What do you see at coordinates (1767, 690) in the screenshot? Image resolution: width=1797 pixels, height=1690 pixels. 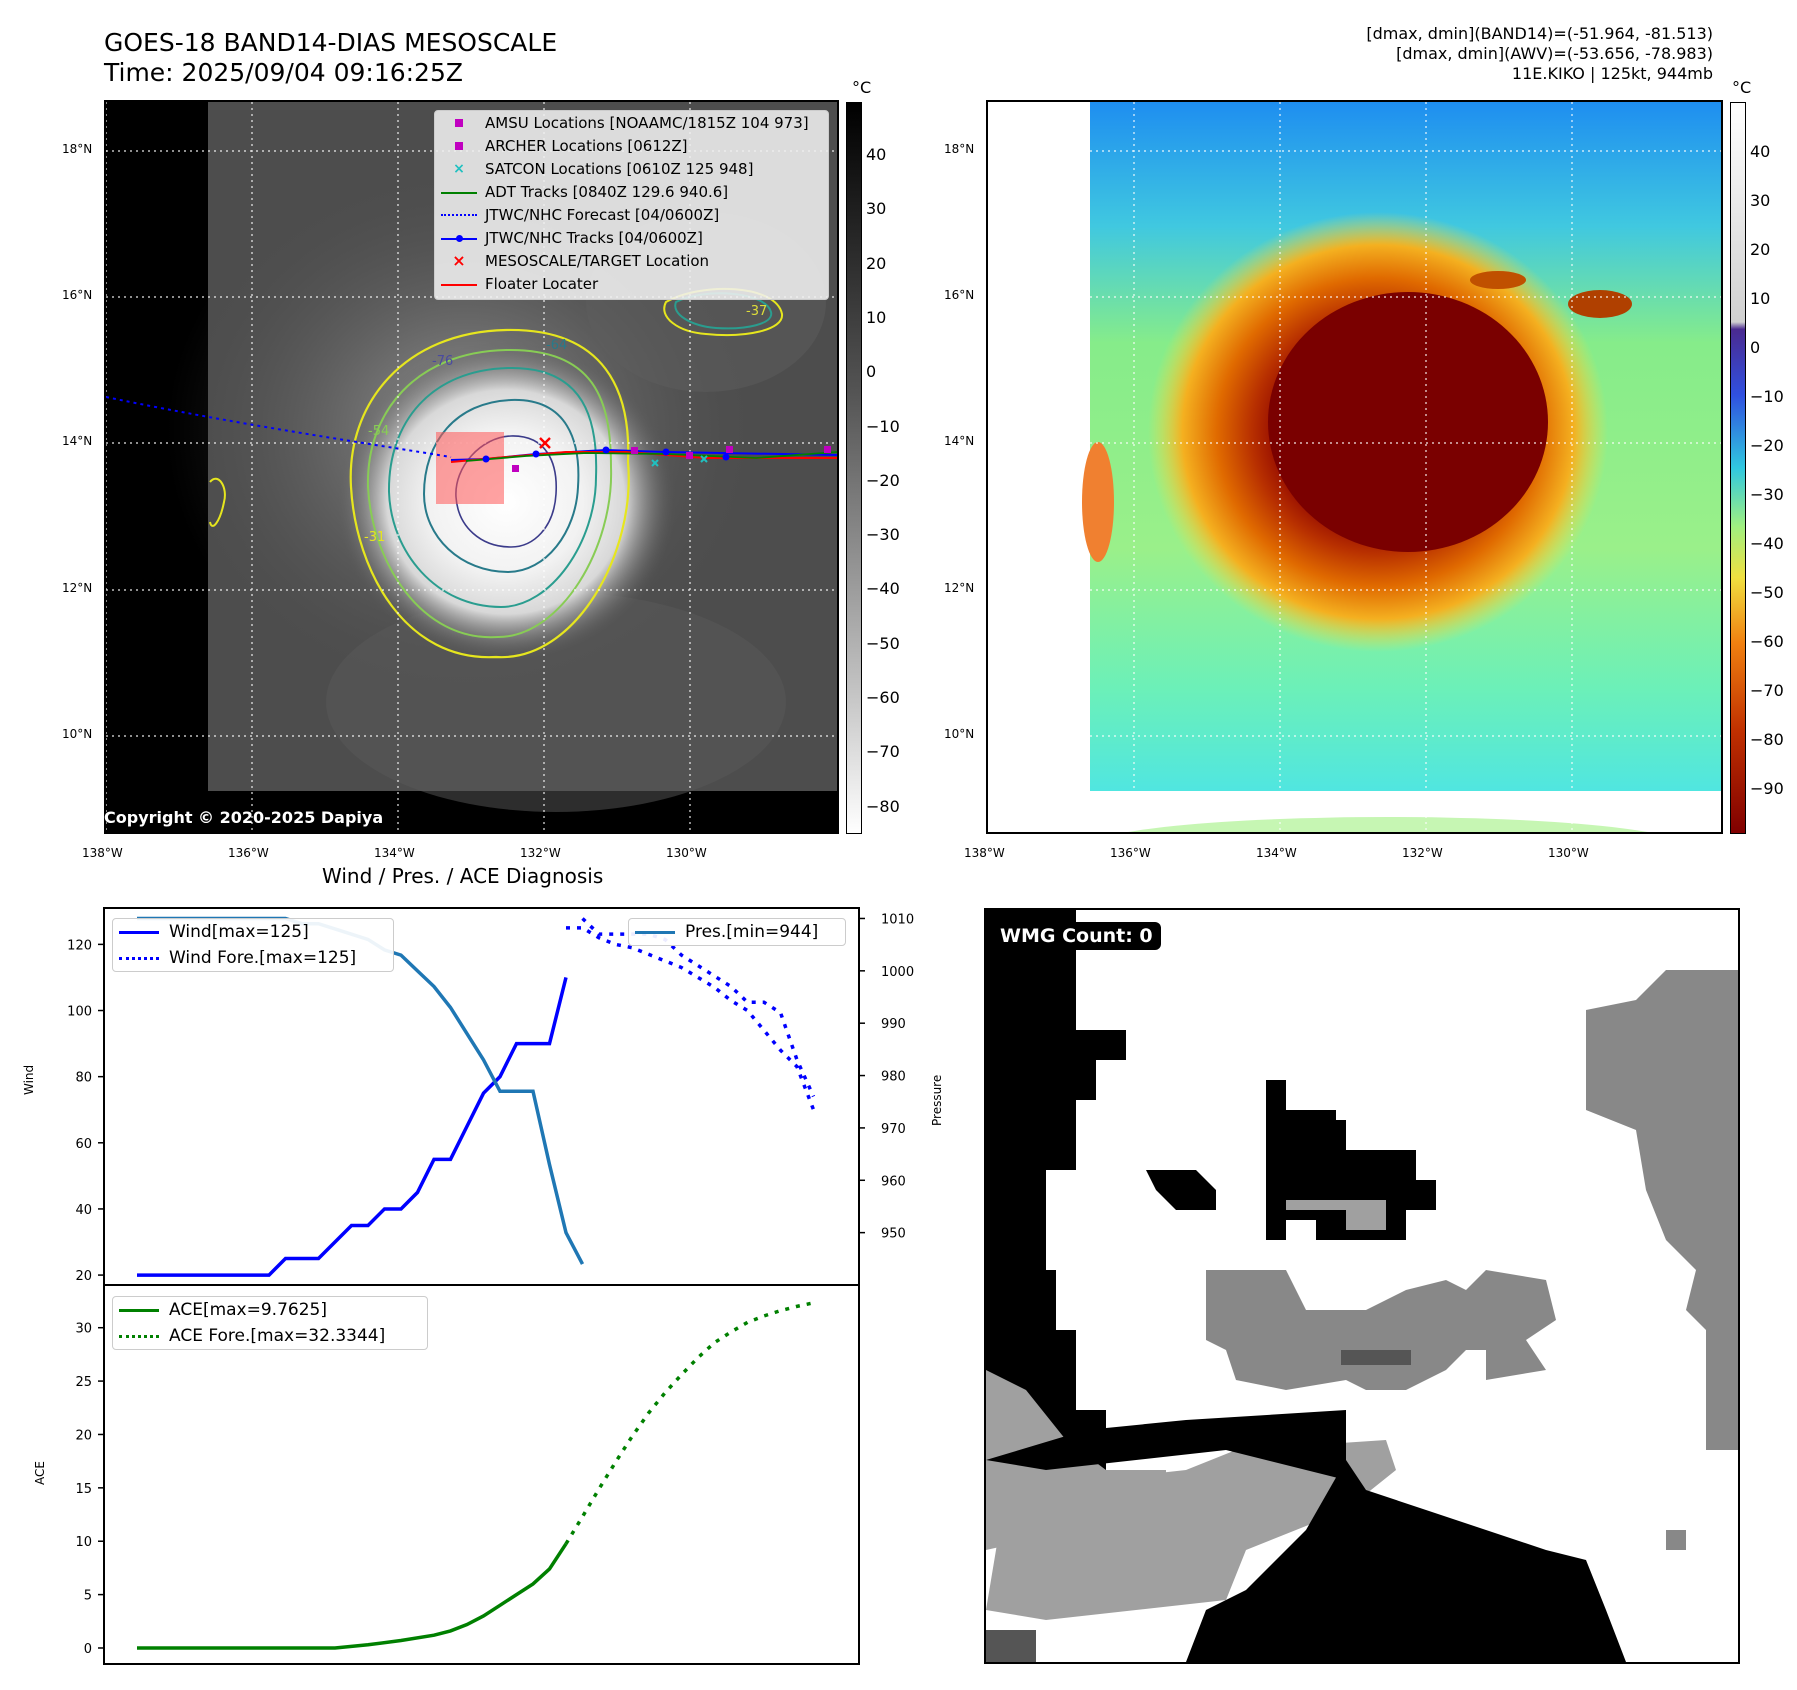 I see `awv-colorbar-tick: −70` at bounding box center [1767, 690].